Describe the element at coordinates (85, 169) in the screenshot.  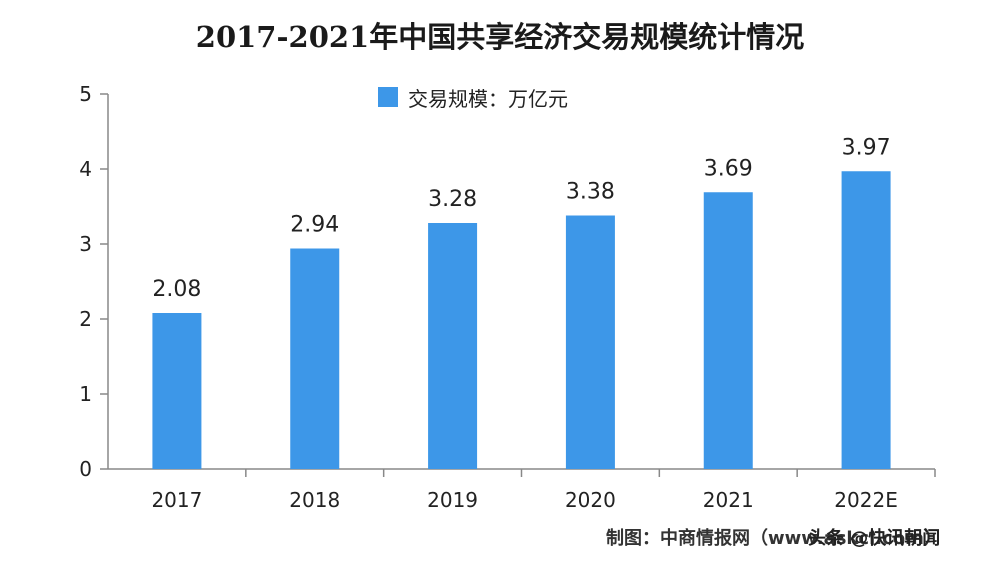
I see `y-tick-label: 4` at that location.